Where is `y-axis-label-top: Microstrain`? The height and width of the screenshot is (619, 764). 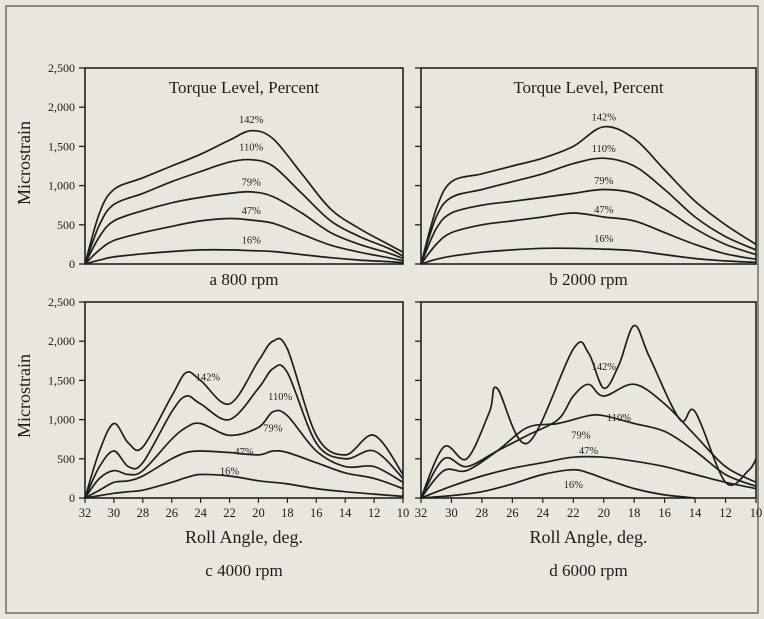
y-axis-label-top: Microstrain is located at coordinates (24, 163).